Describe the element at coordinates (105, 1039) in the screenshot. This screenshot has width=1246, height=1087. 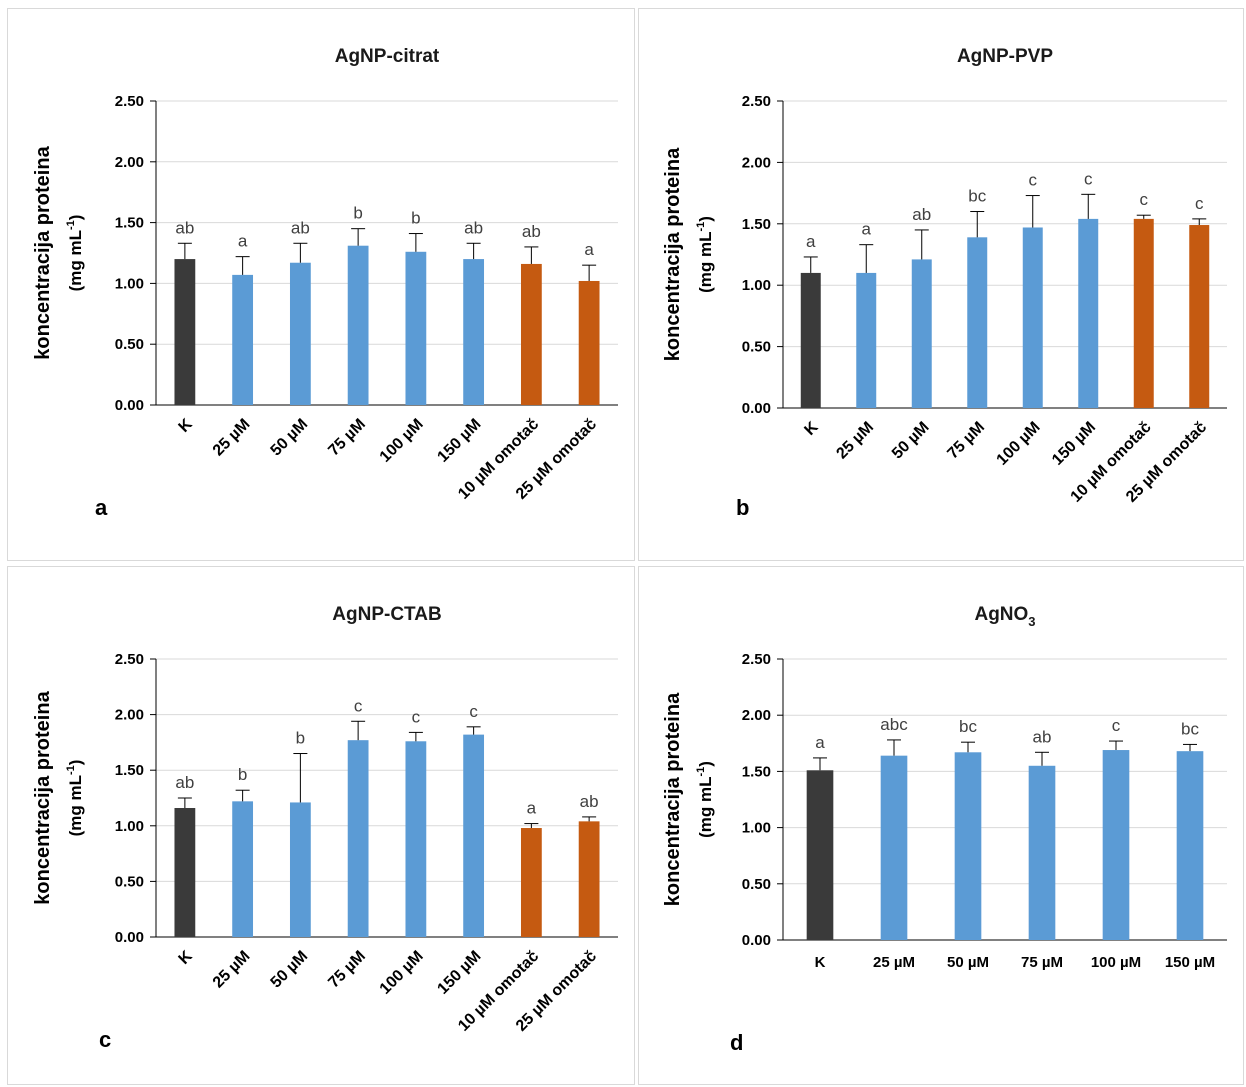
I see `panel-letter: c` at that location.